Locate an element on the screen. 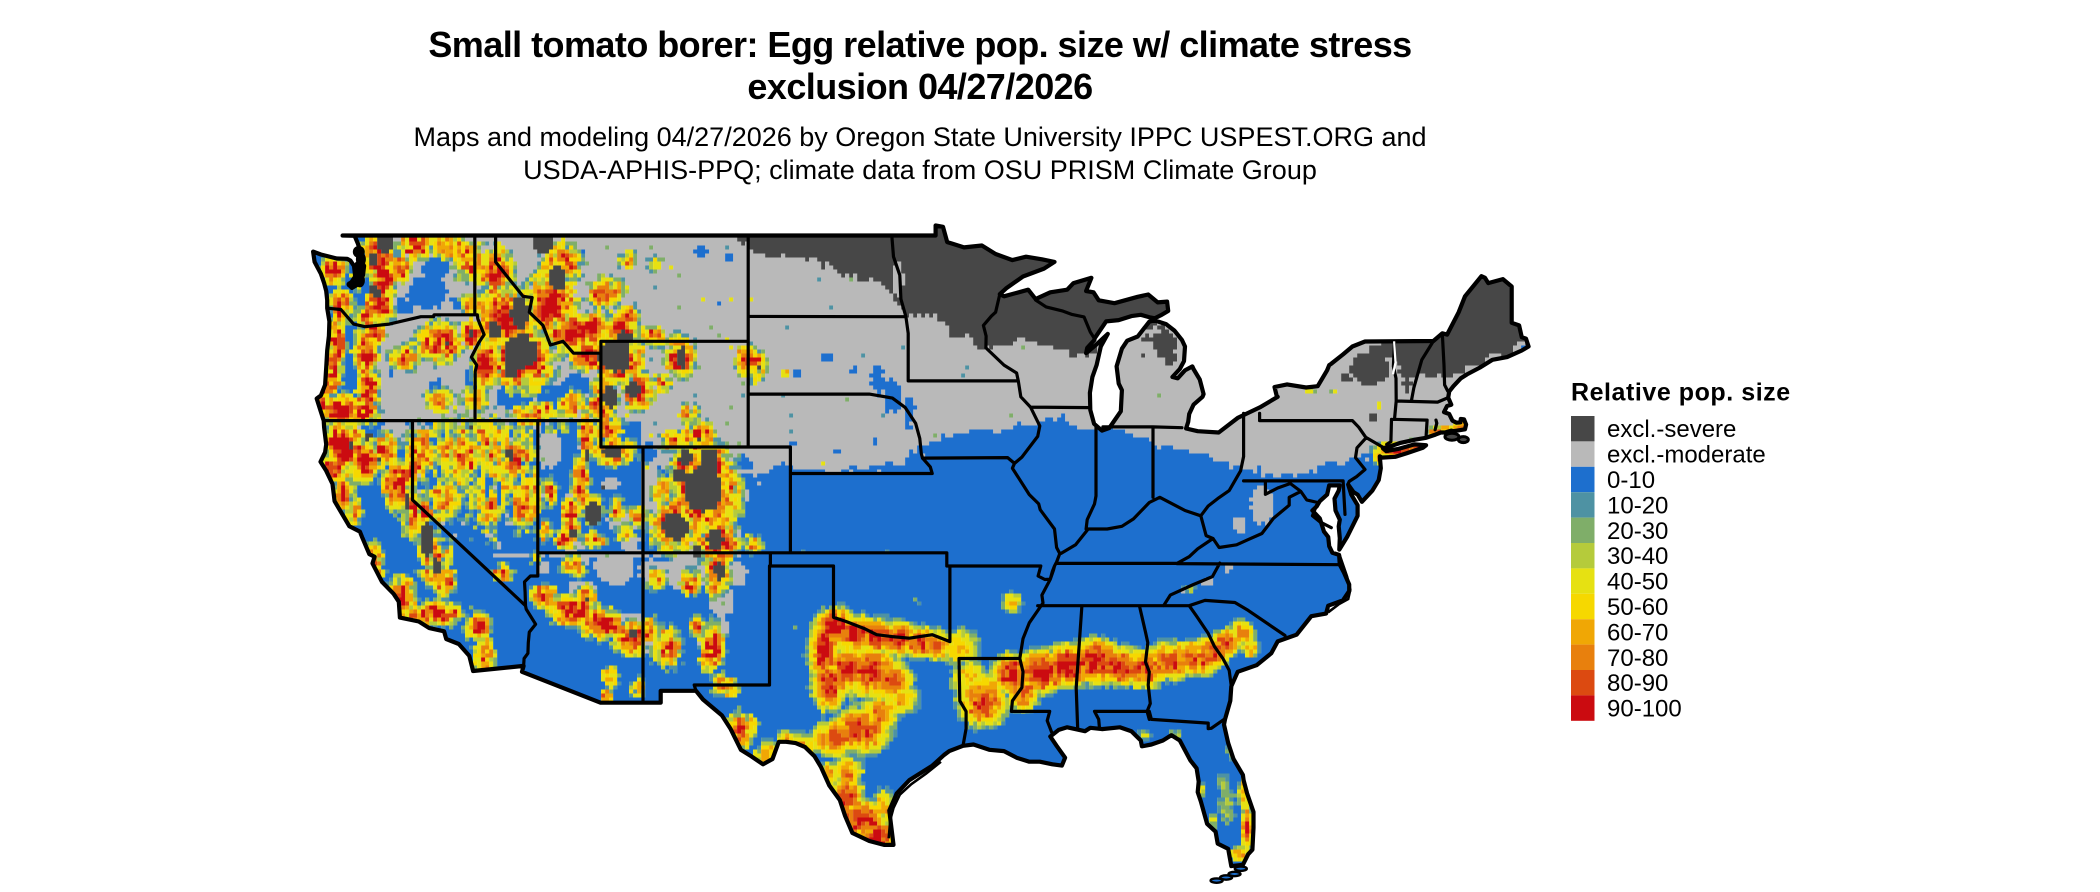 This screenshot has width=2100, height=892. svg-text: 30-40 is located at coordinates (1637, 556).